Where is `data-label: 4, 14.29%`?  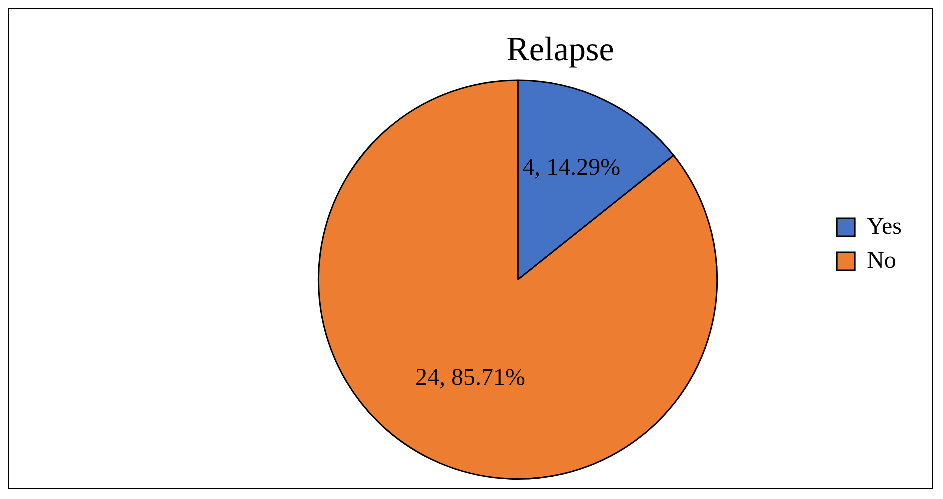 data-label: 4, 14.29% is located at coordinates (571, 167).